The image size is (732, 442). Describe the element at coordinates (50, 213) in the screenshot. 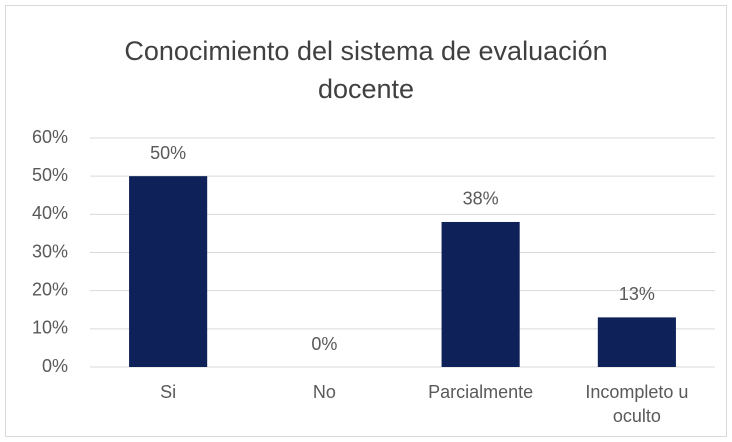

I see `y-tick-label: 40%` at that location.